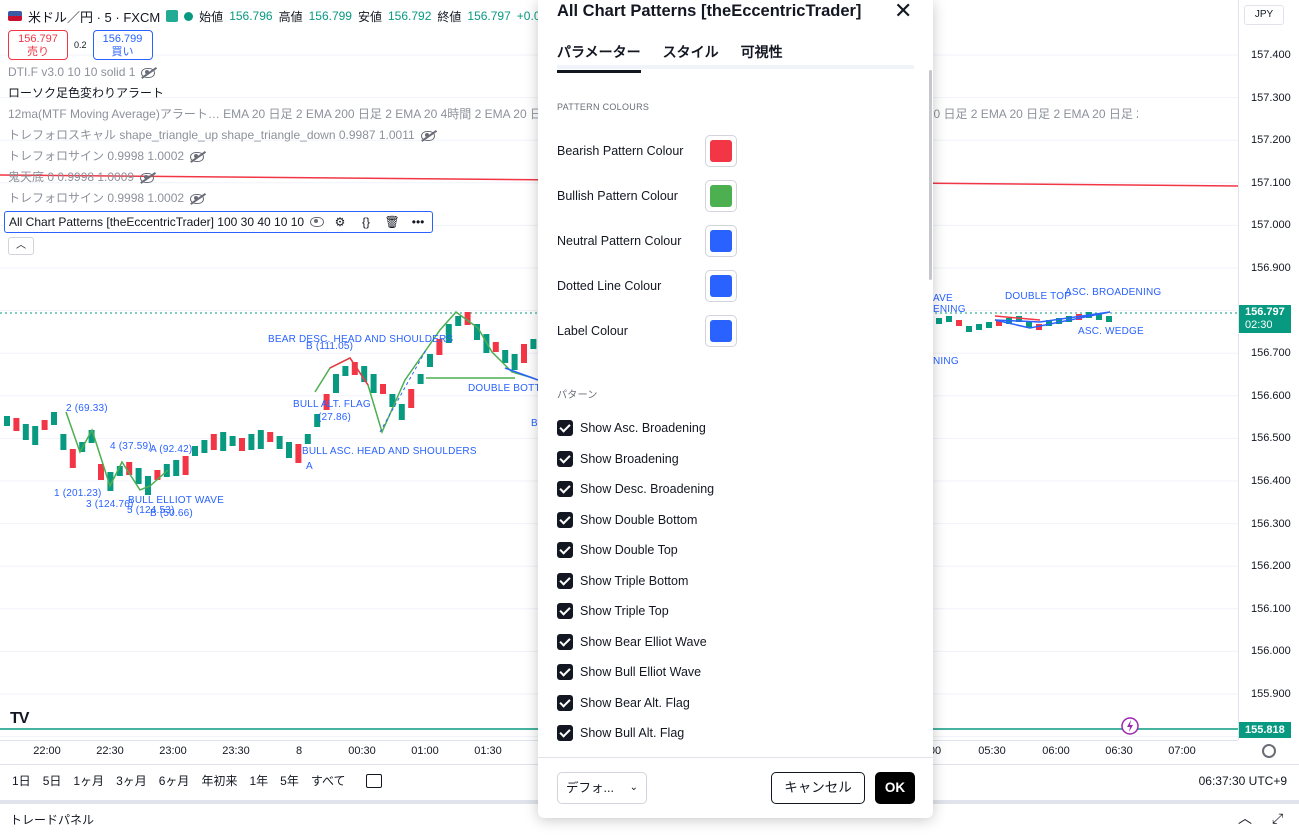 This screenshot has width=1299, height=835. What do you see at coordinates (94, 17) in the screenshot?
I see `symbol-title: 米ドル／円 · 5 · FXCM` at bounding box center [94, 17].